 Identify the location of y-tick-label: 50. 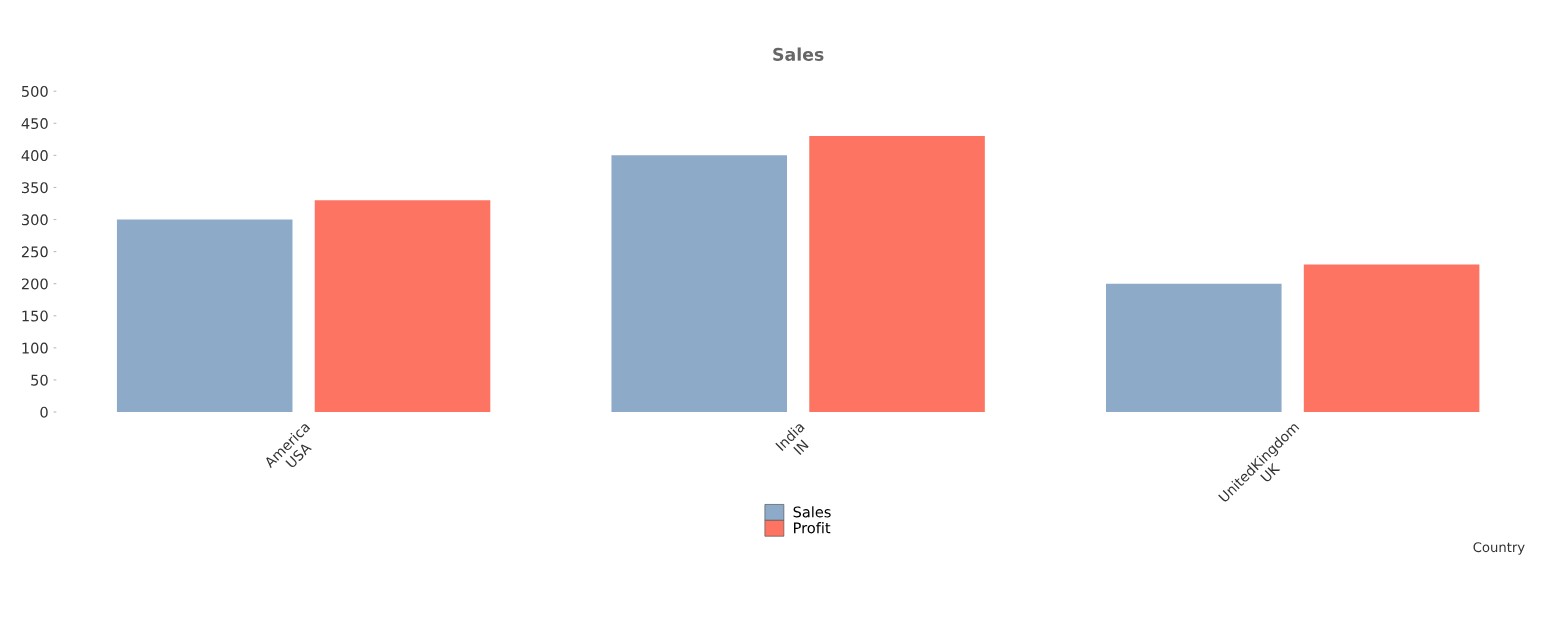
(39, 380).